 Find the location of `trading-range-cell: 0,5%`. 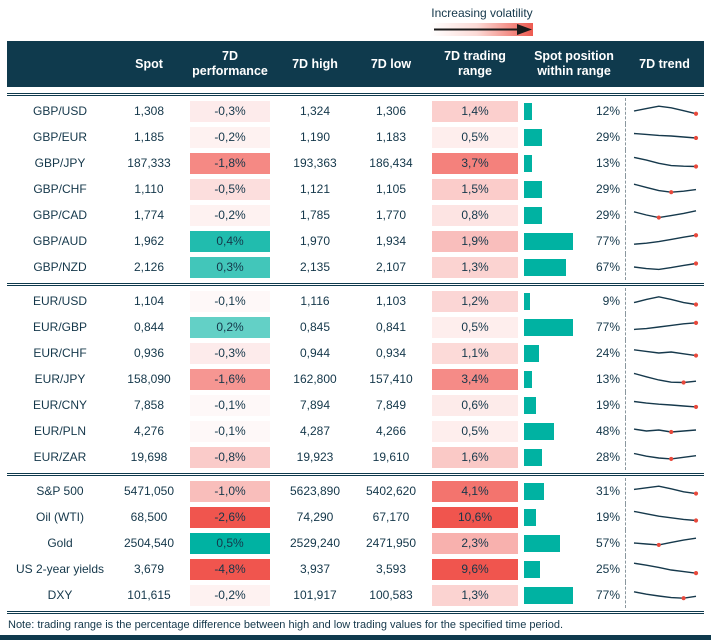

trading-range-cell: 0,5% is located at coordinates (475, 327).